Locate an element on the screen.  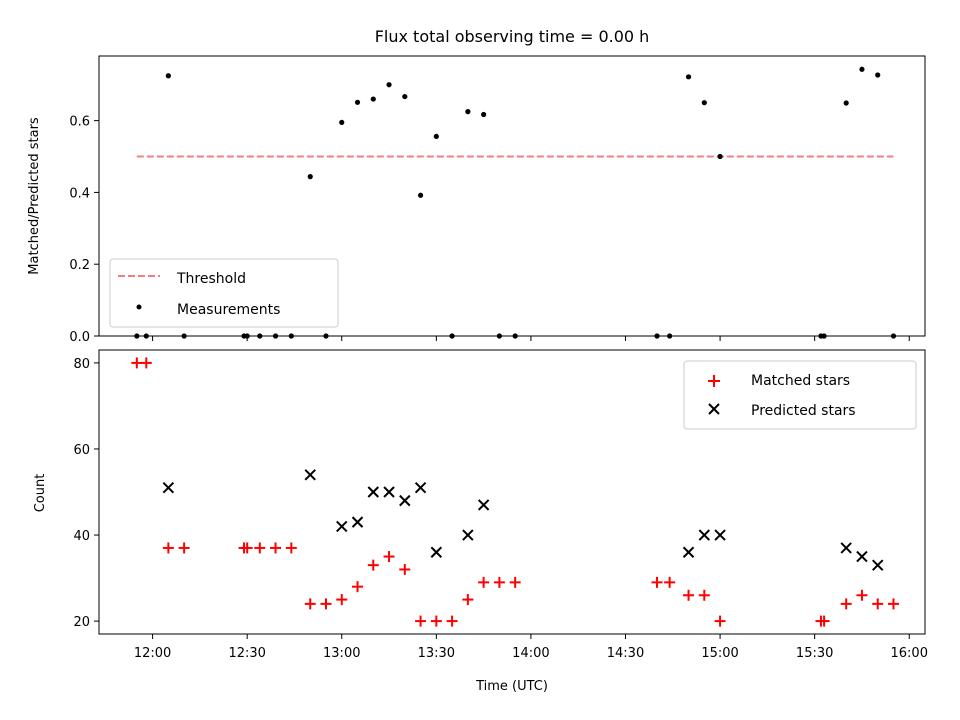
x-tick-label: 12:30 is located at coordinates (246, 653).